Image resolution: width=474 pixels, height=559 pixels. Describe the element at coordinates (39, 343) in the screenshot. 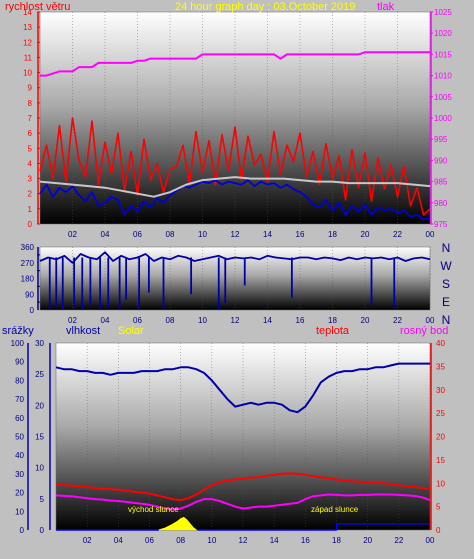

I see `rain-tick-label: 30` at that location.